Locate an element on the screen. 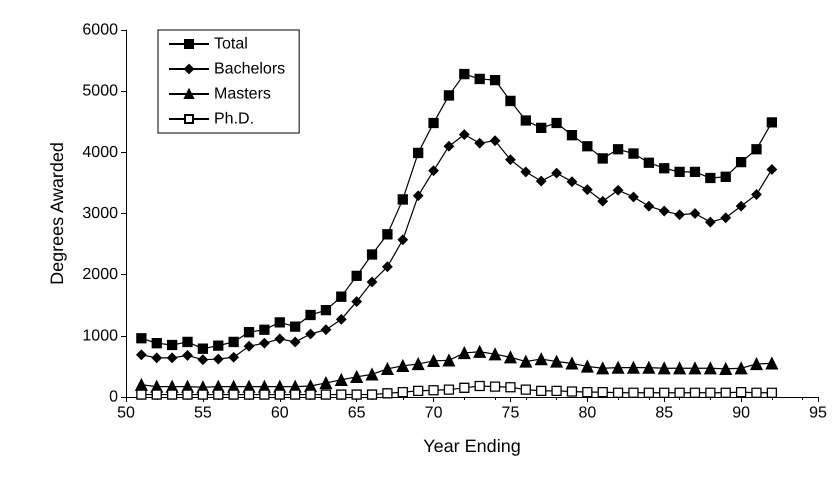 The width and height of the screenshot is (840, 495). y-tick-label: 1000 is located at coordinates (100, 335).